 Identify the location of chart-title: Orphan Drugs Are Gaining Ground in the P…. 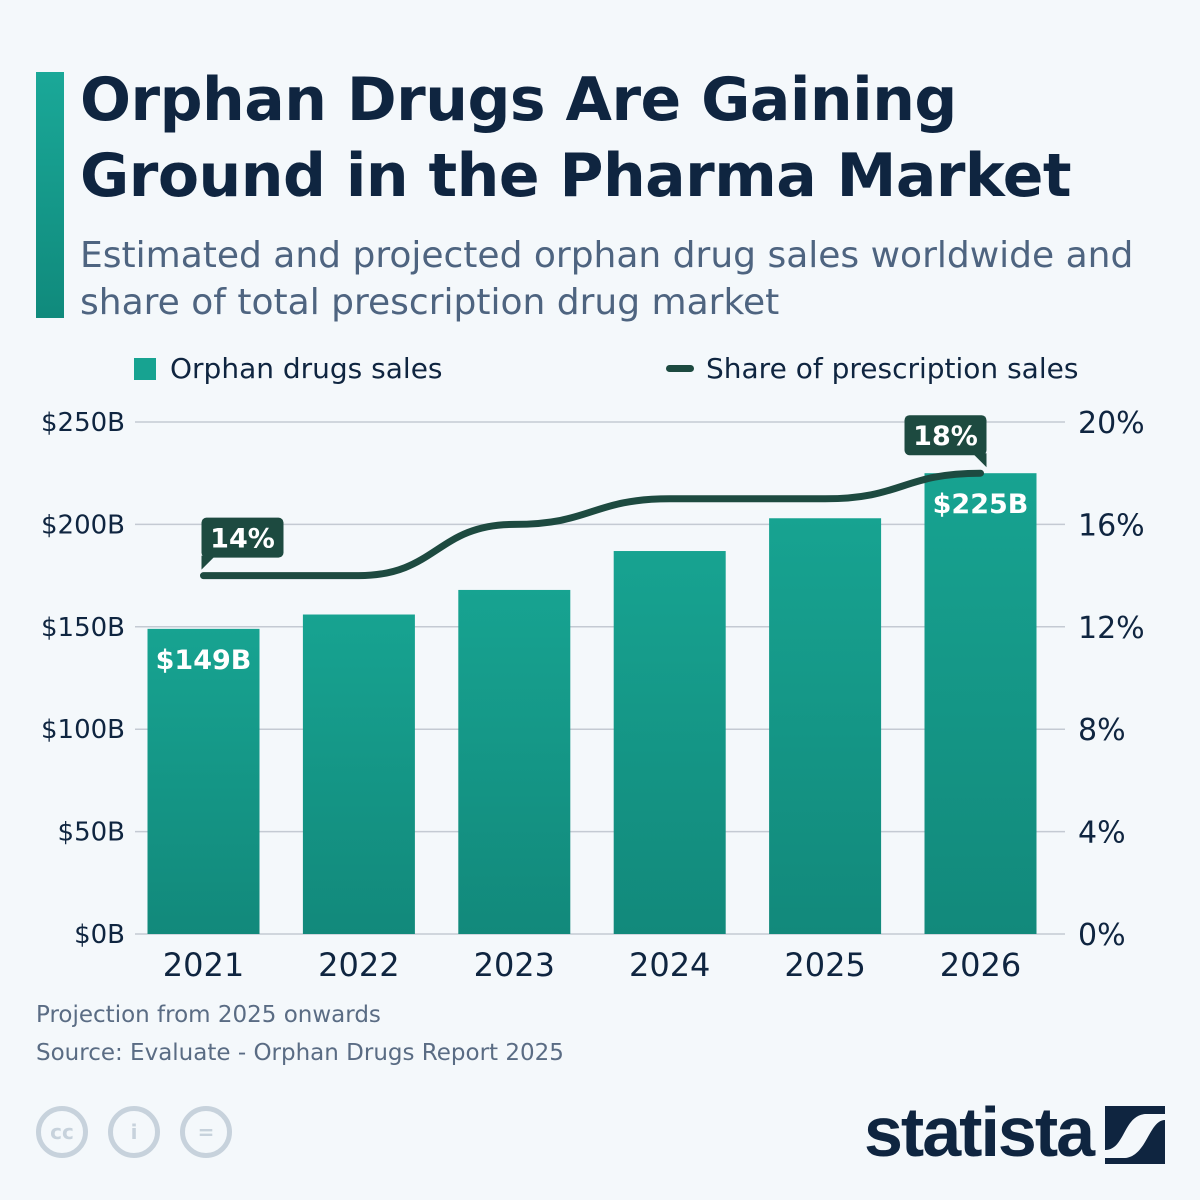
(576, 138).